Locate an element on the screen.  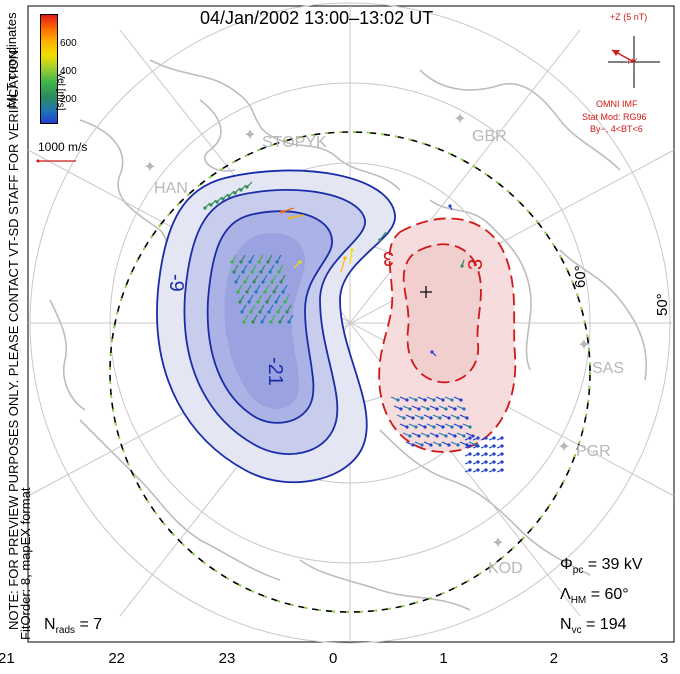
contour-label: -21 is located at coordinates (275, 371).